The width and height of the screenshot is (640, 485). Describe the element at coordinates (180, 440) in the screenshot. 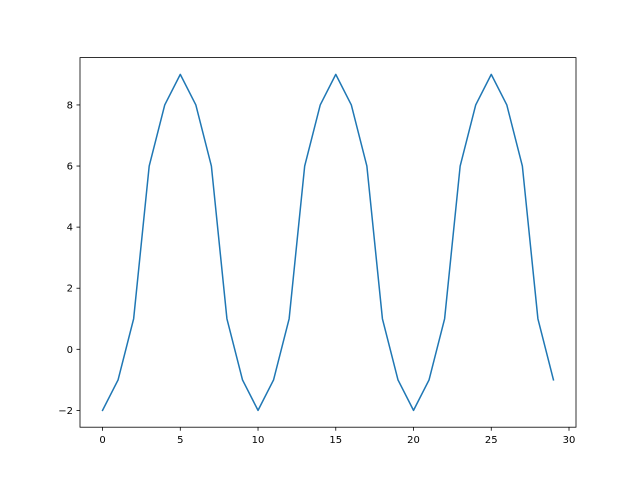

I see `x-tick-label: 5` at that location.